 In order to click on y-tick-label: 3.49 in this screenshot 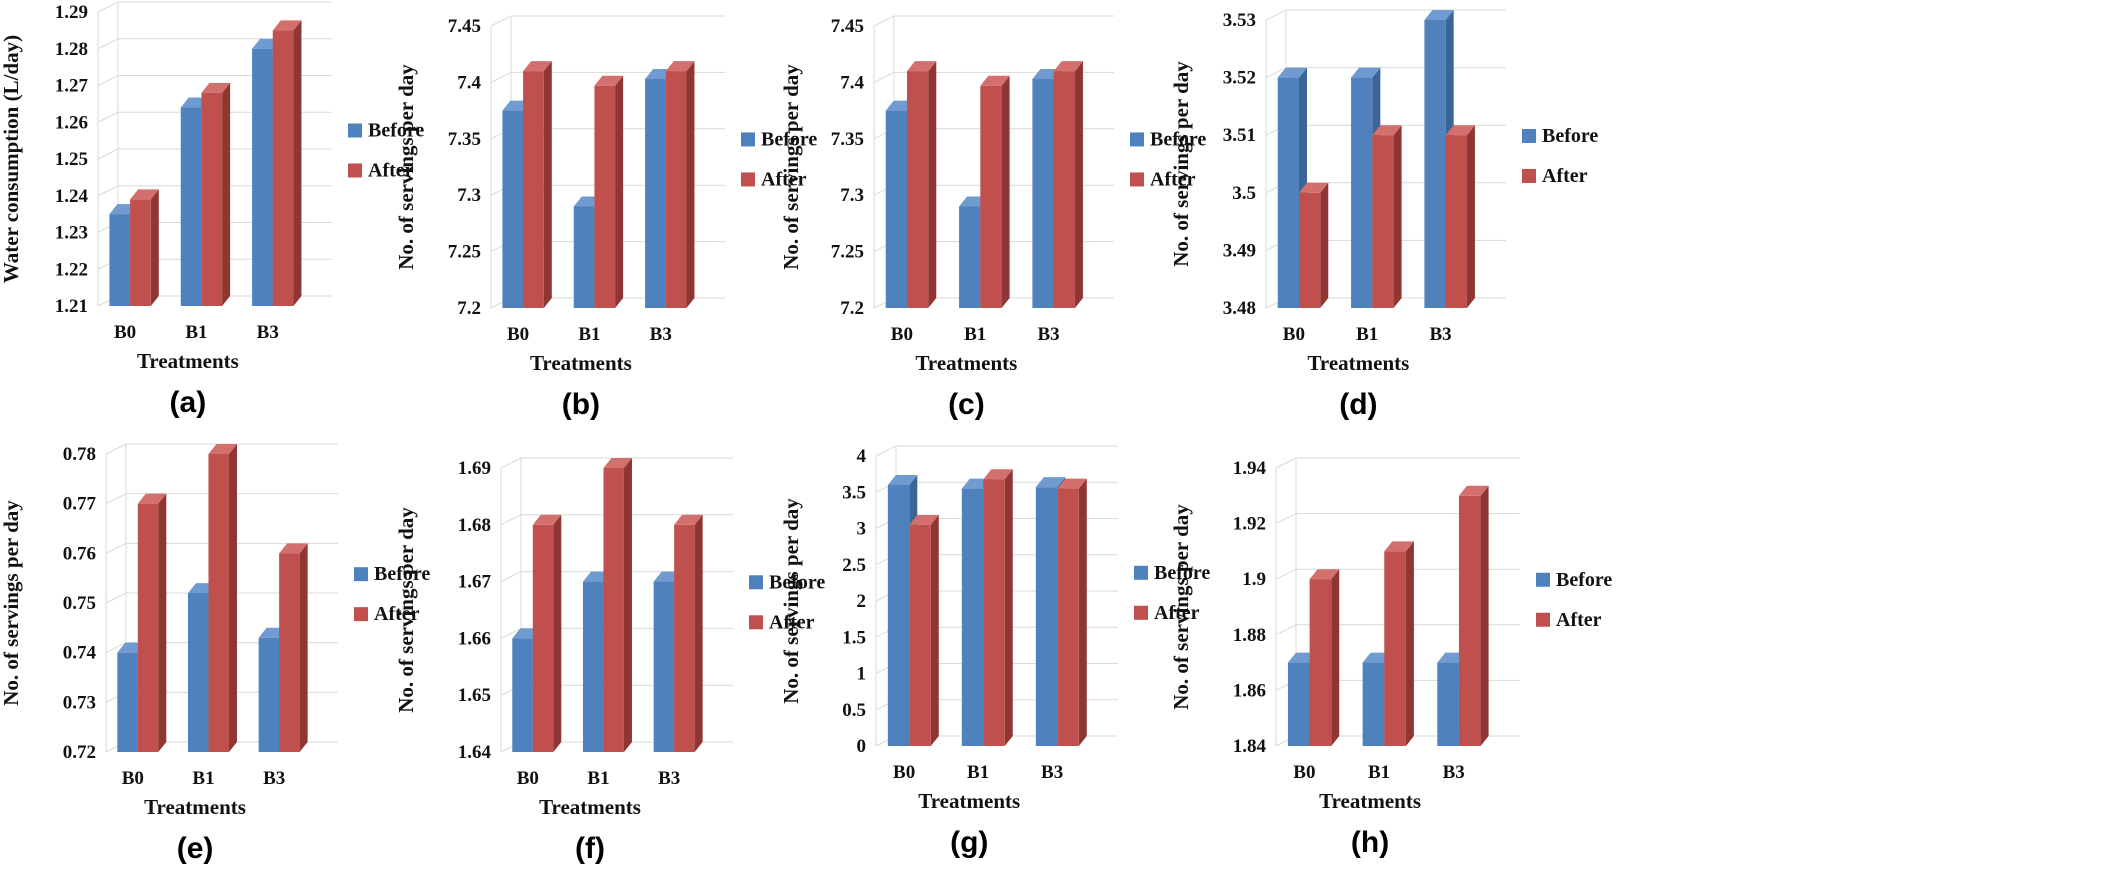, I will do `click(1239, 250)`.